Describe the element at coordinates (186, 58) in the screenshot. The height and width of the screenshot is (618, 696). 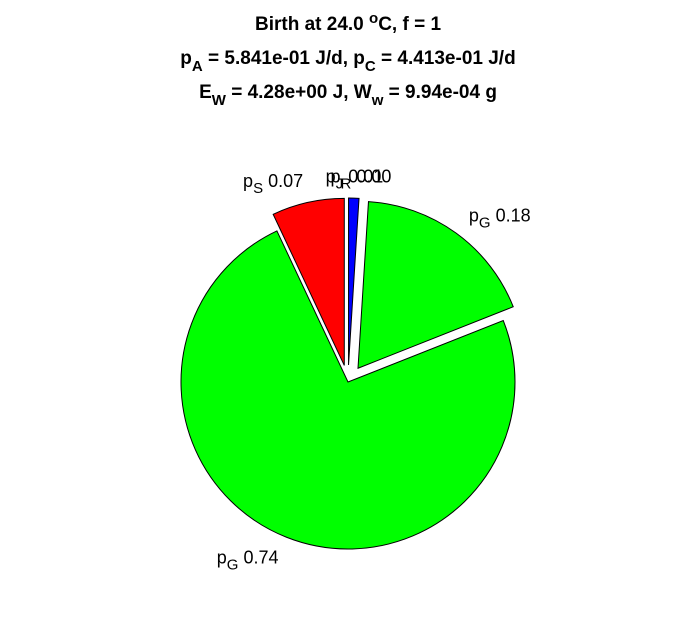
I see `title-segment: p` at that location.